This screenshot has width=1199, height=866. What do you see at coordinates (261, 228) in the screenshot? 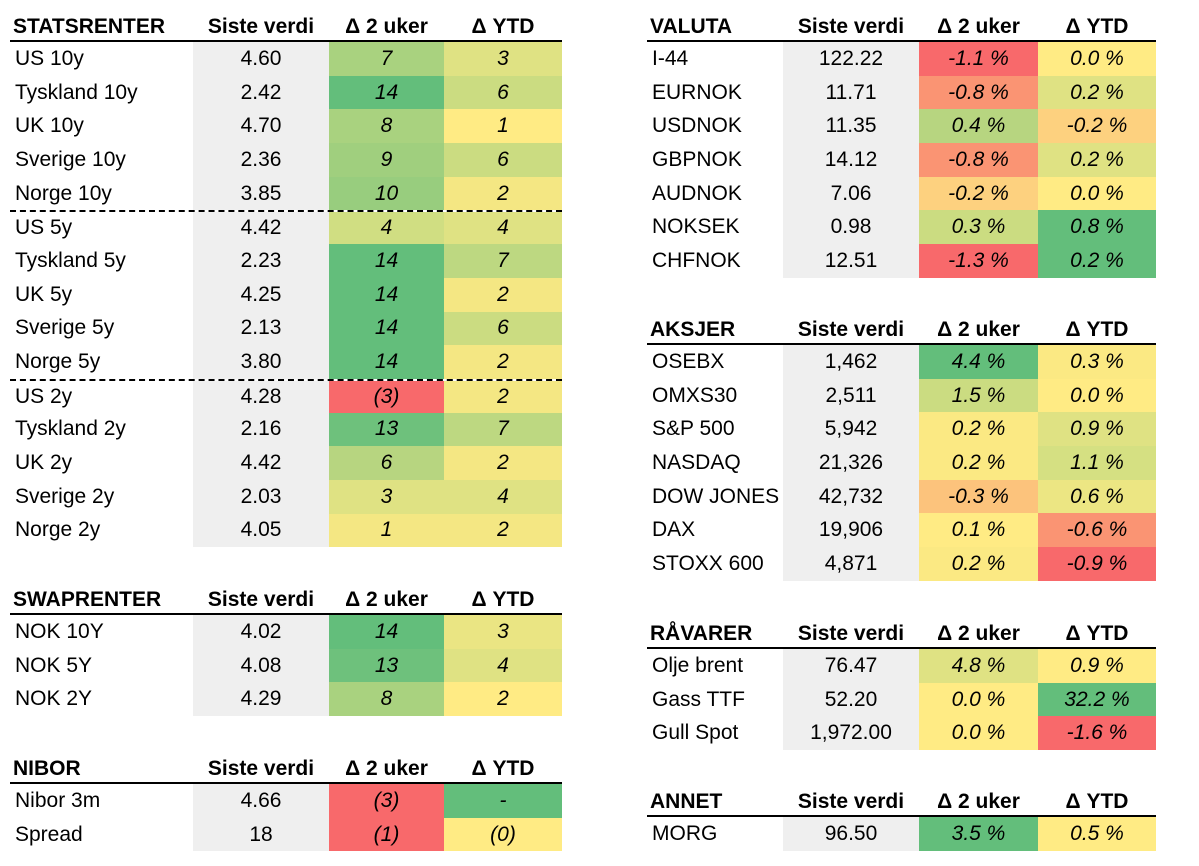
I see `last-value: 4.42` at bounding box center [261, 228].